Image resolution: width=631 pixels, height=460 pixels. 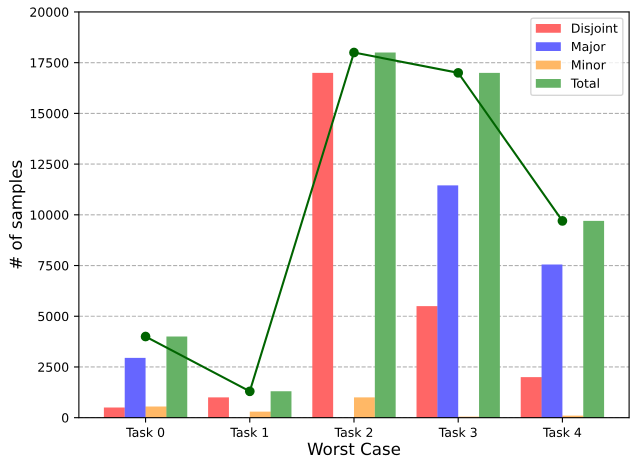 What do you see at coordinates (53, 317) in the screenshot?
I see `y-tick-label: 5000` at bounding box center [53, 317].